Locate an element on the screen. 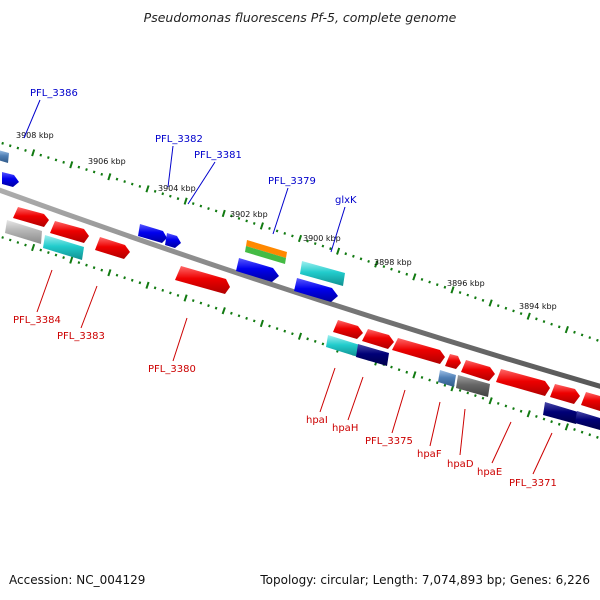 Image resolution: width=600 pixels, height=600 pixels. gene-label: PFL_3382 is located at coordinates (179, 139).